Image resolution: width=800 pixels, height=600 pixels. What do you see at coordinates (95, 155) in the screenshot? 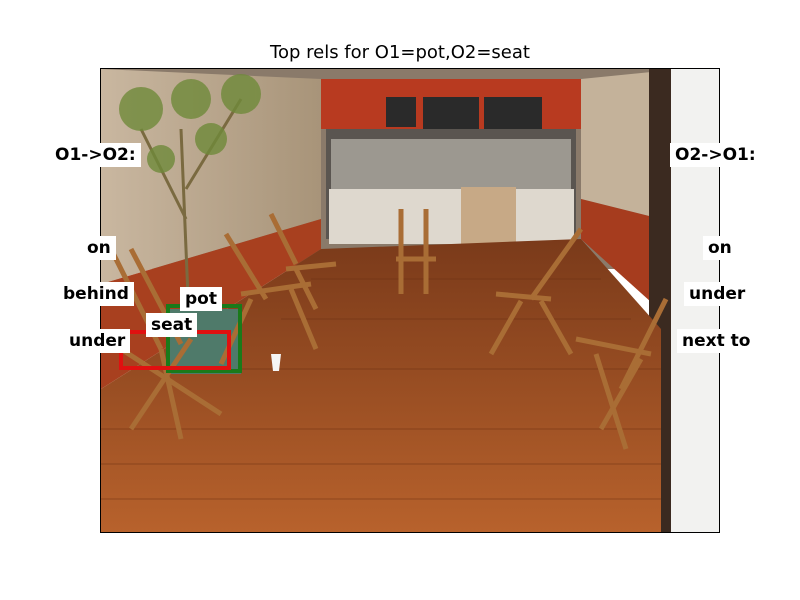
I see `o1-to-o2-header: O1->O2:` at bounding box center [95, 155].